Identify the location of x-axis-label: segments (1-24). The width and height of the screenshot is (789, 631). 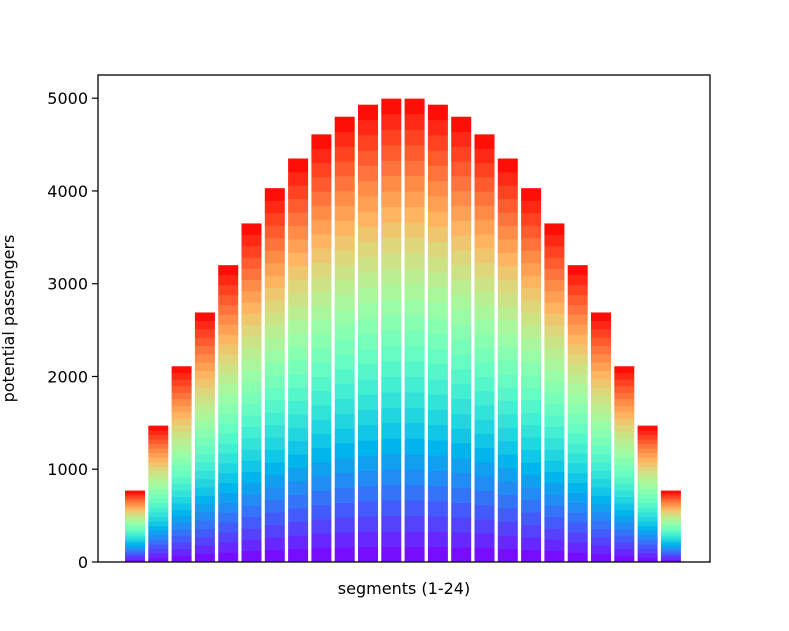
(404, 588).